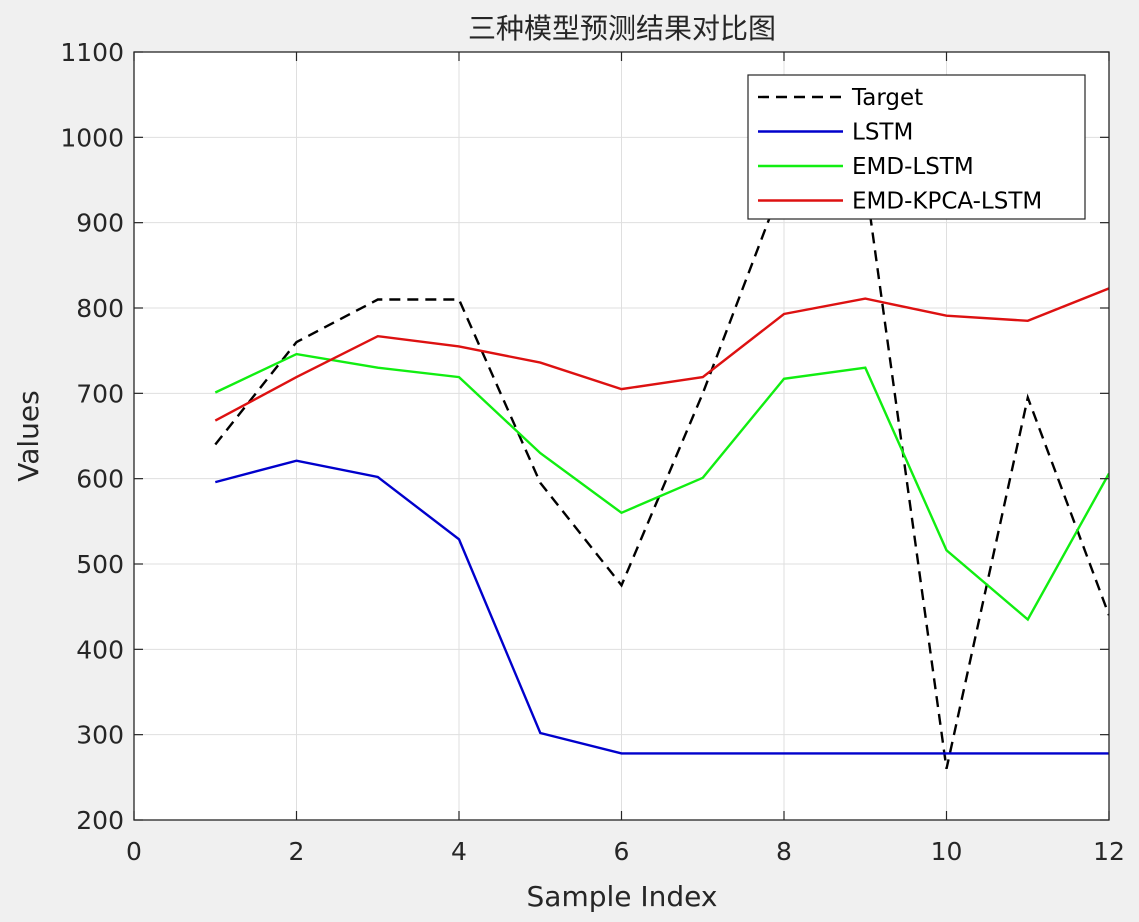 Image resolution: width=1139 pixels, height=922 pixels. Describe the element at coordinates (947, 851) in the screenshot. I see `x-tick-label: 10` at that location.